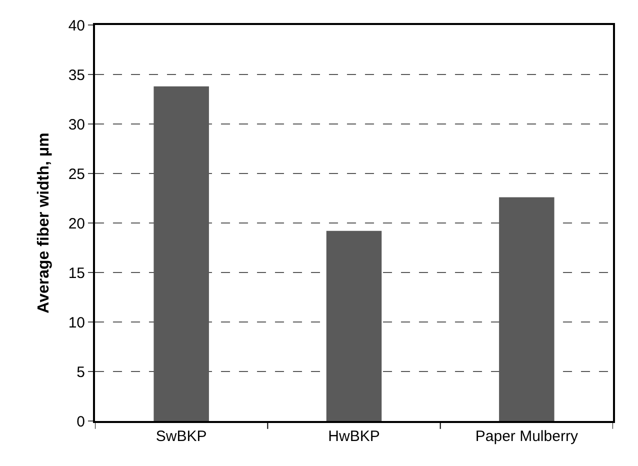 Image resolution: width=638 pixels, height=466 pixels. Describe the element at coordinates (526, 436) in the screenshot. I see `x-tick-label: Paper Mulberry` at that location.